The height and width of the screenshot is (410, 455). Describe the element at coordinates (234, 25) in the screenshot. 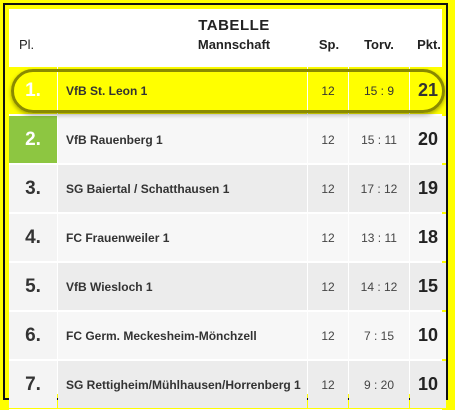

I see `table-title: TABELLE` at that location.